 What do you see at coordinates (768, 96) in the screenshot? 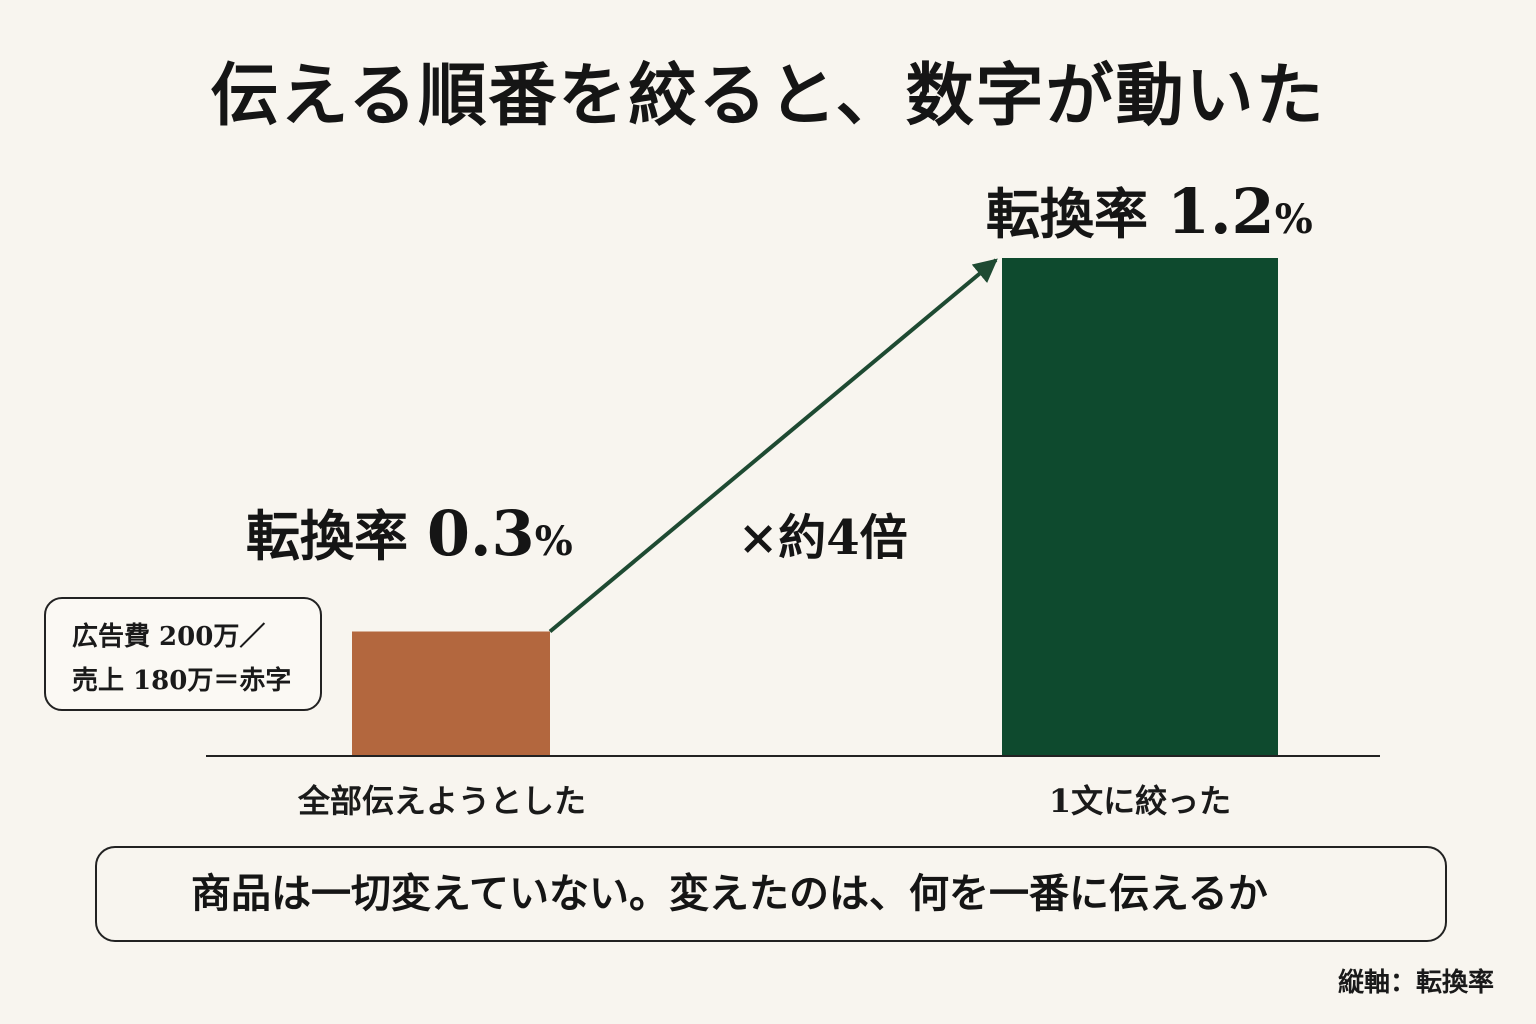
I see `chart-title: 伝える順番を絞ると、数字が動いた` at bounding box center [768, 96].